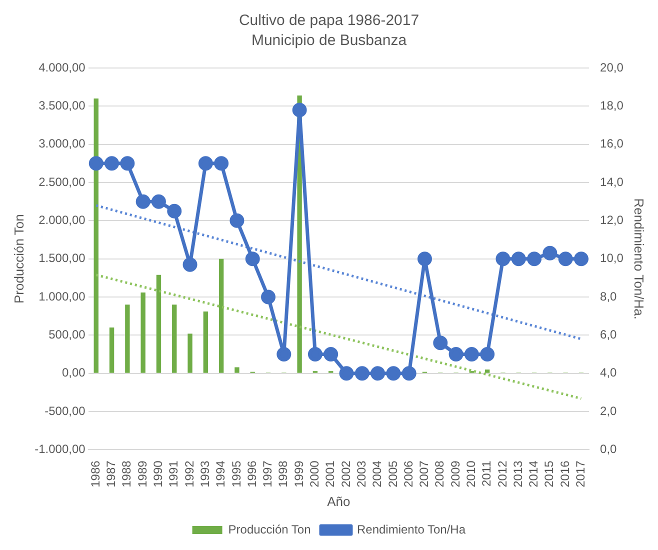 The image size is (658, 550). Describe the element at coordinates (502, 474) in the screenshot. I see `x-tick-label: 2012` at that location.